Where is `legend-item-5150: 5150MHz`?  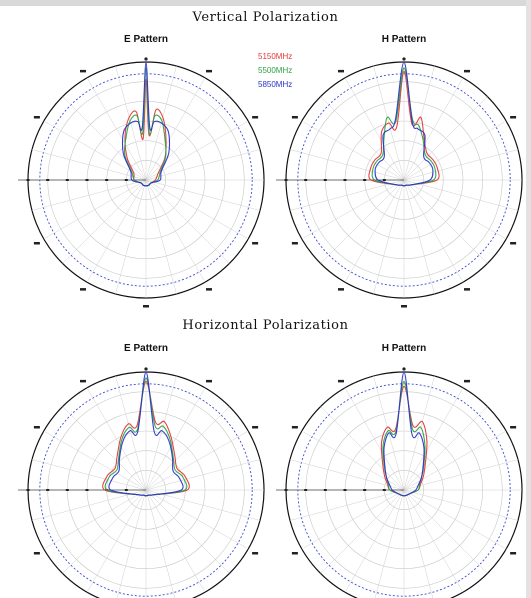
legend-item-5150: 5150MHz is located at coordinates (275, 56).